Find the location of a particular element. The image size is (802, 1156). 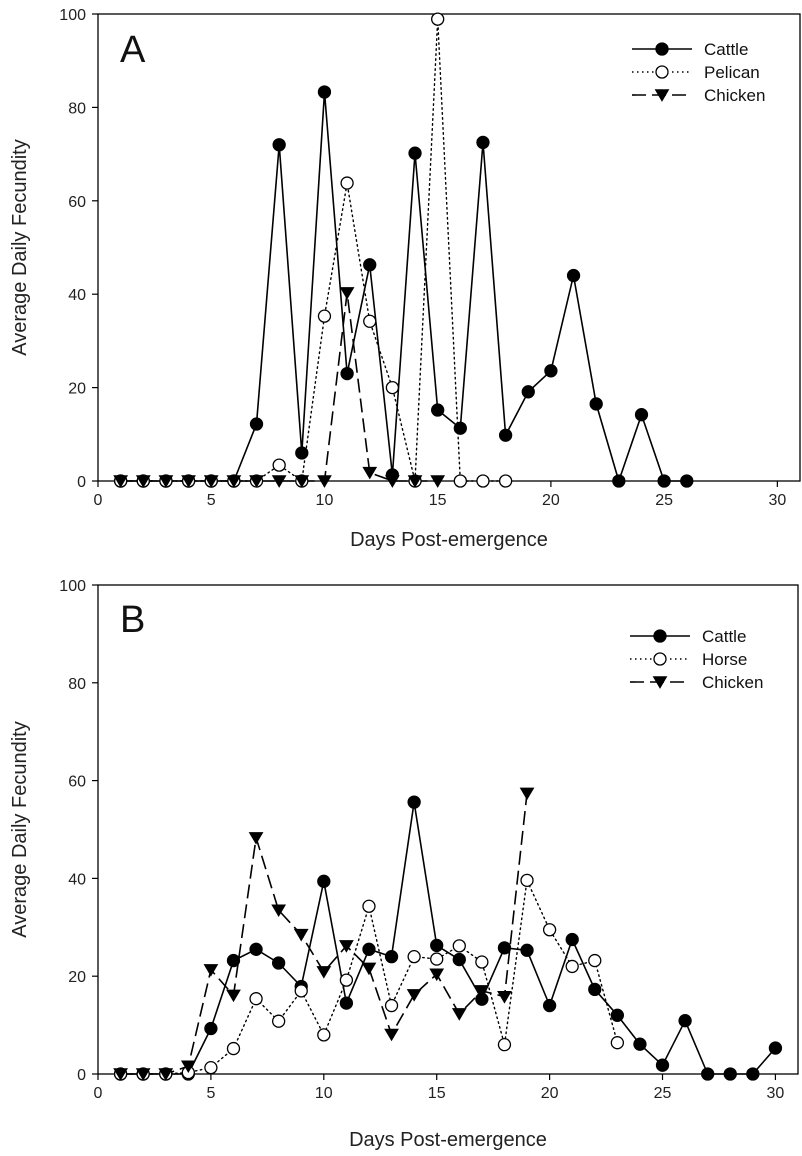

panel-a-x-axis-title: Days Post-emergence is located at coordinates (449, 540).